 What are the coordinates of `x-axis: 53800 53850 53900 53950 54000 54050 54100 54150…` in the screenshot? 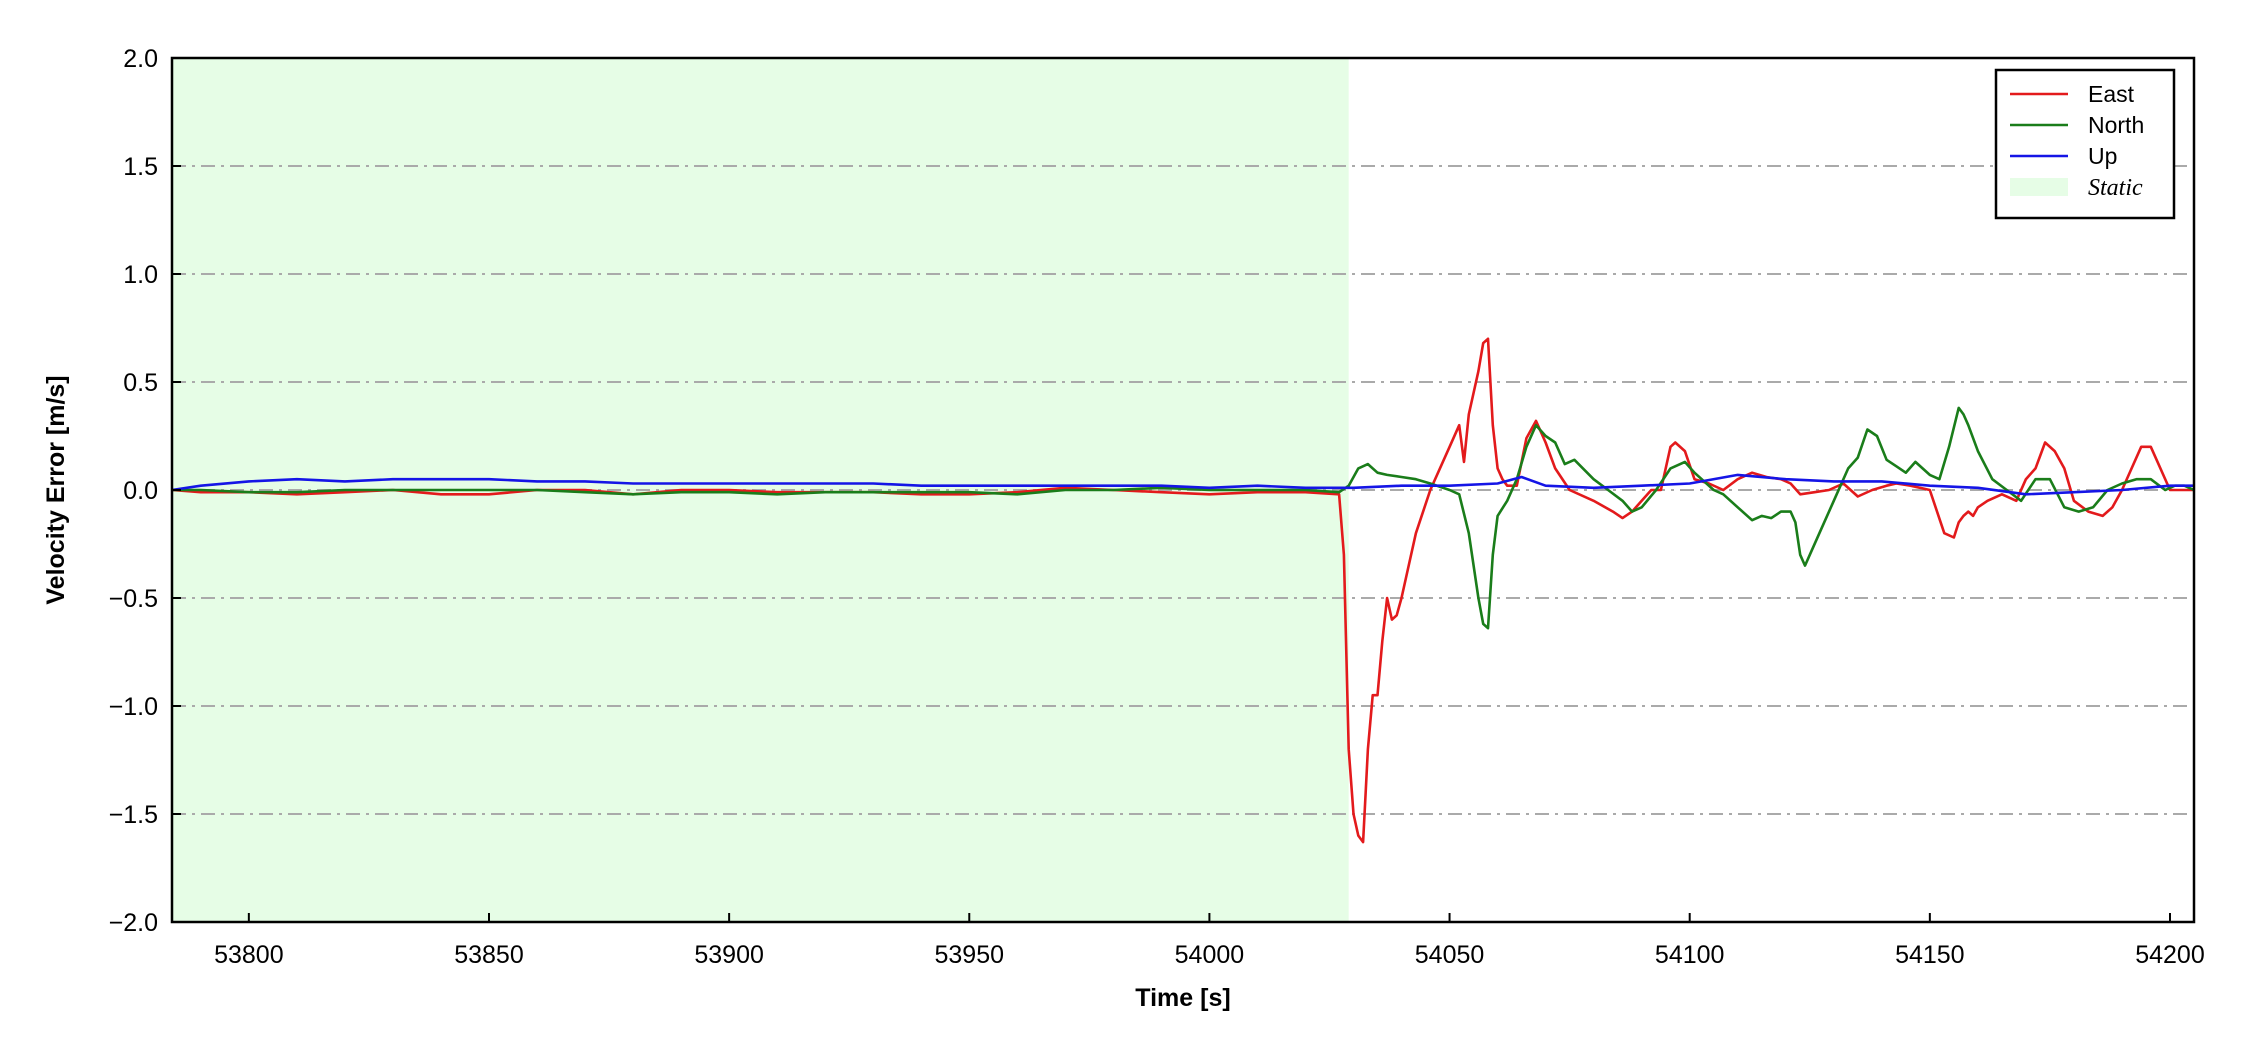 It's located at (1209, 941).